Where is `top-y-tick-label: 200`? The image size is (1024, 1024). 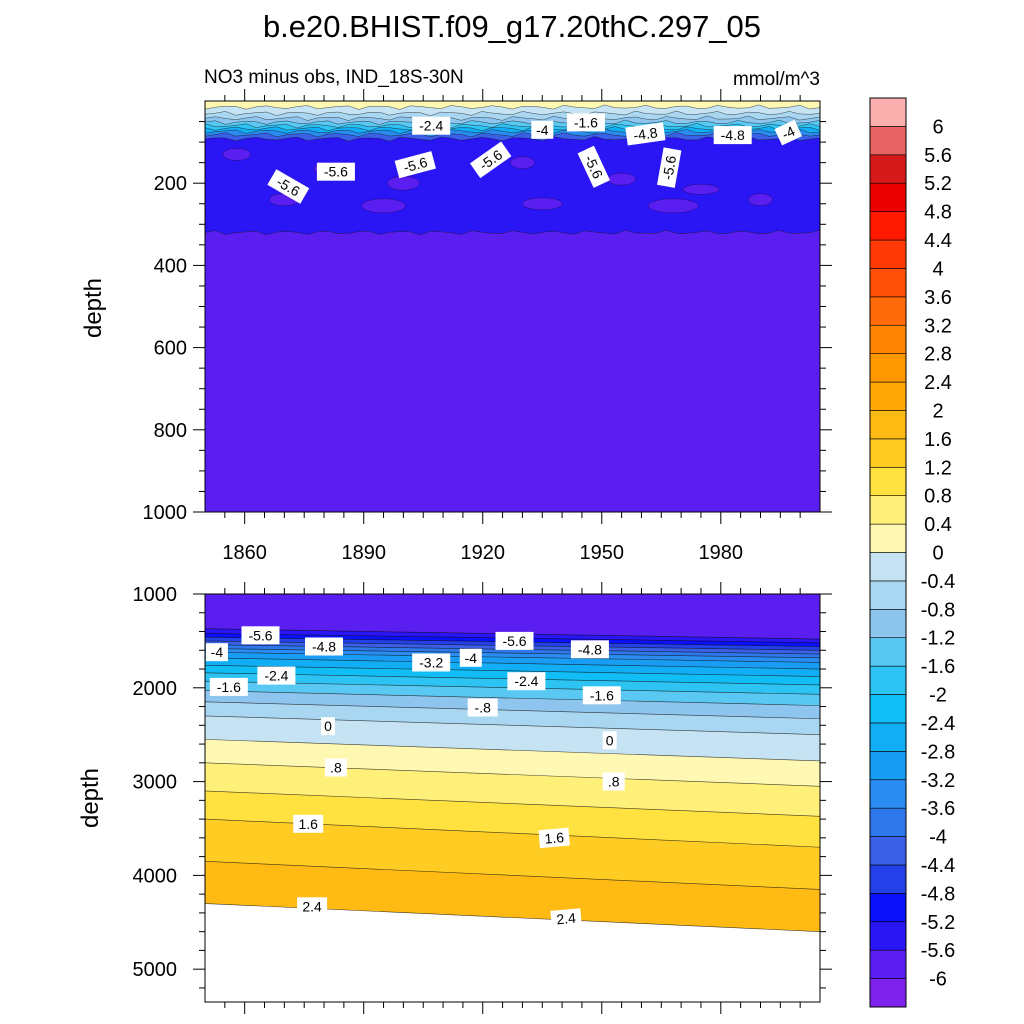
top-y-tick-label: 200 is located at coordinates (170, 184).